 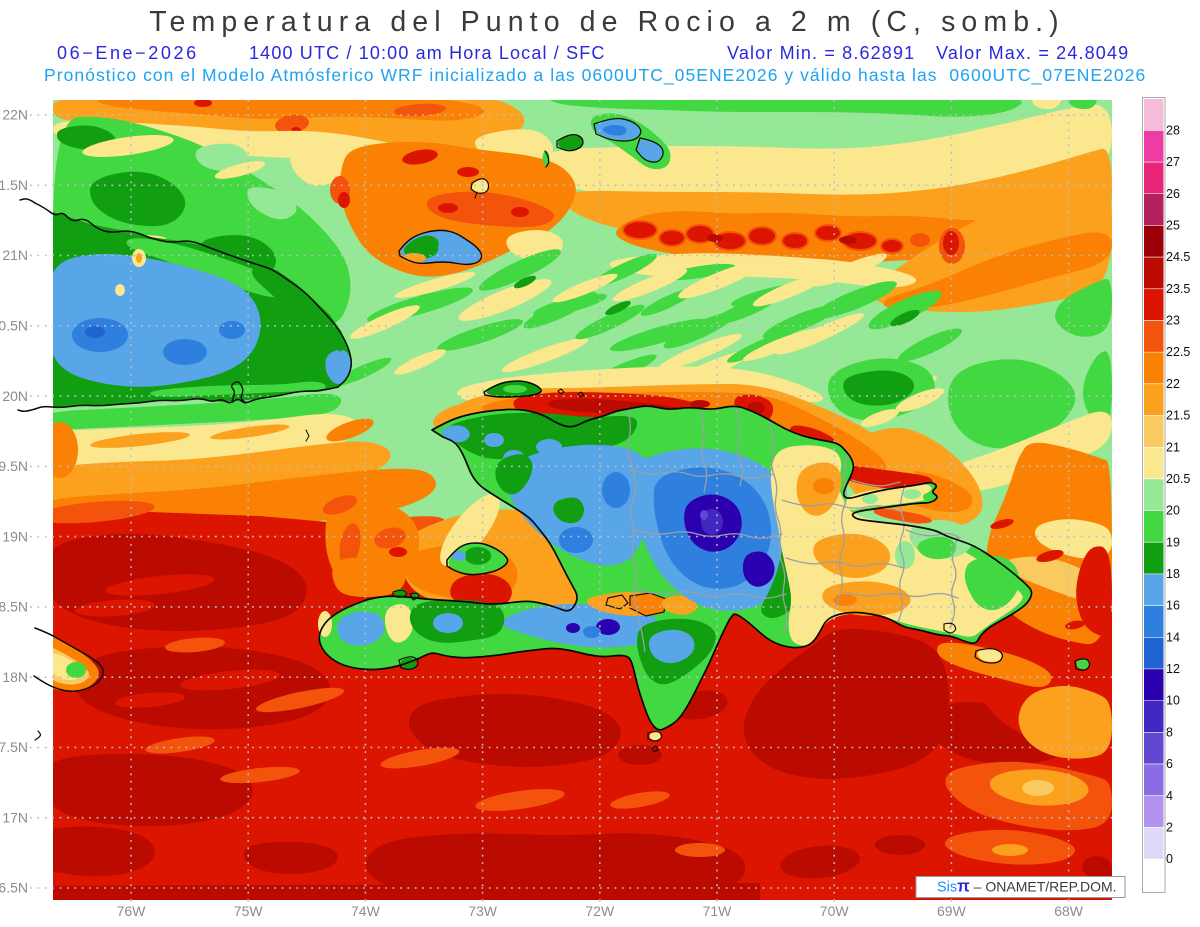 What do you see at coordinates (1173, 130) in the screenshot?
I see `svg-text: 28` at bounding box center [1173, 130].